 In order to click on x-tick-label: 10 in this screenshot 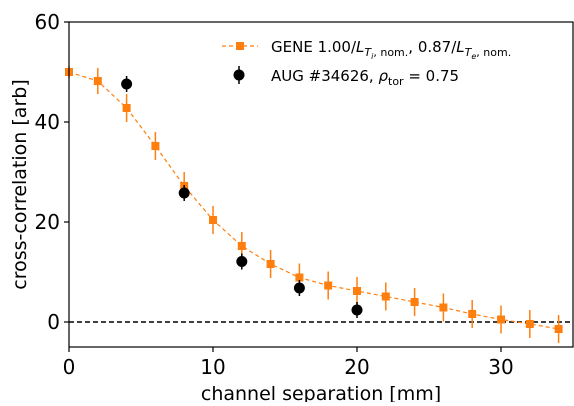, I will do `click(212, 367)`.